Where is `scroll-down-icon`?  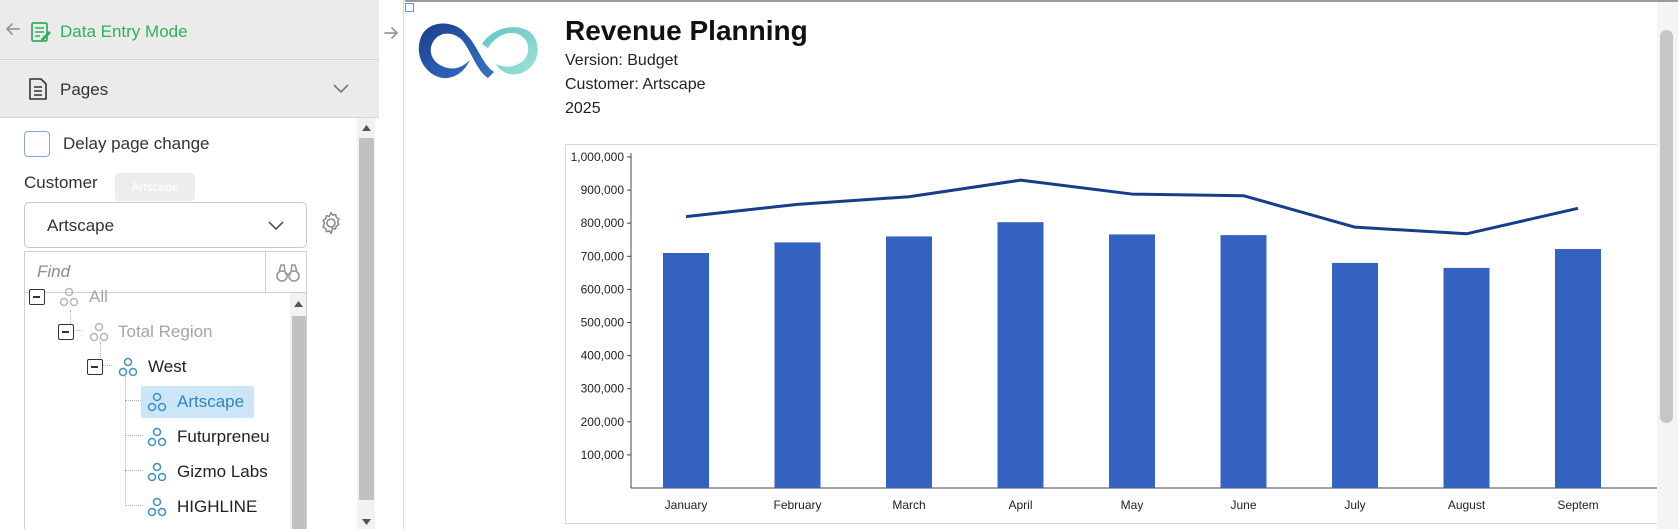 scroll-down-icon is located at coordinates (366, 522).